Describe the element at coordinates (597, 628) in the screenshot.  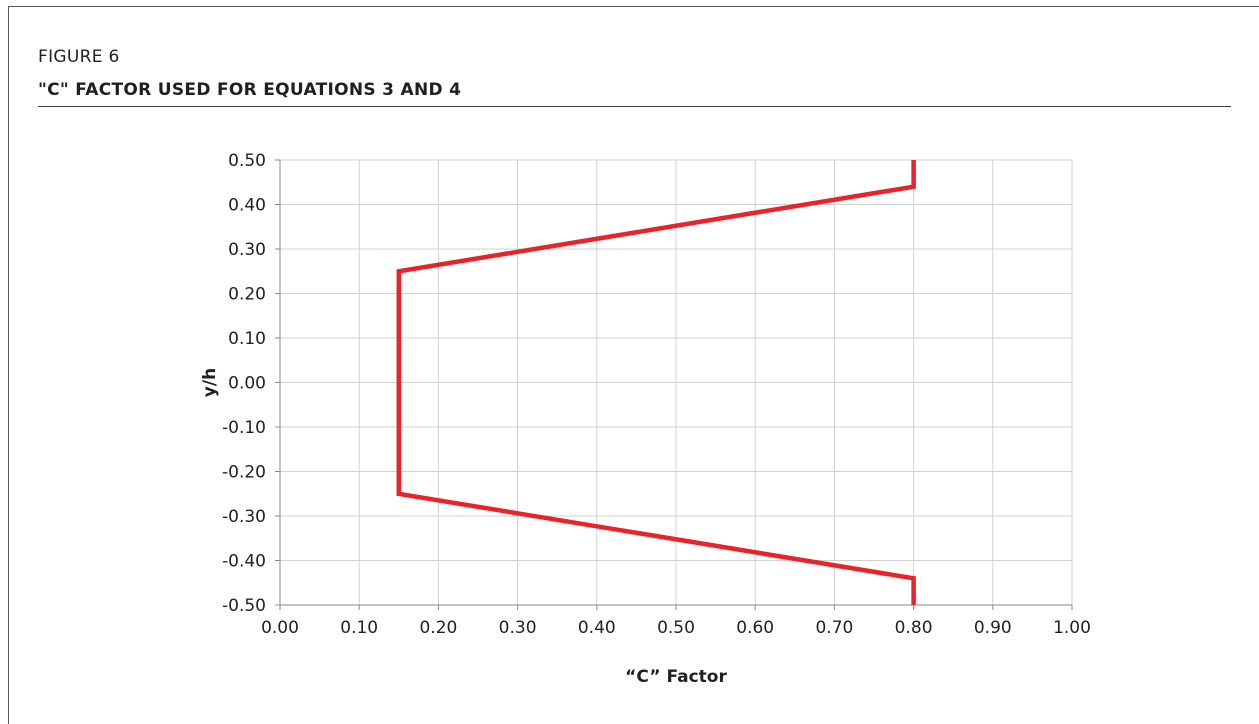
I see `x-tick-label: 0.40` at that location.